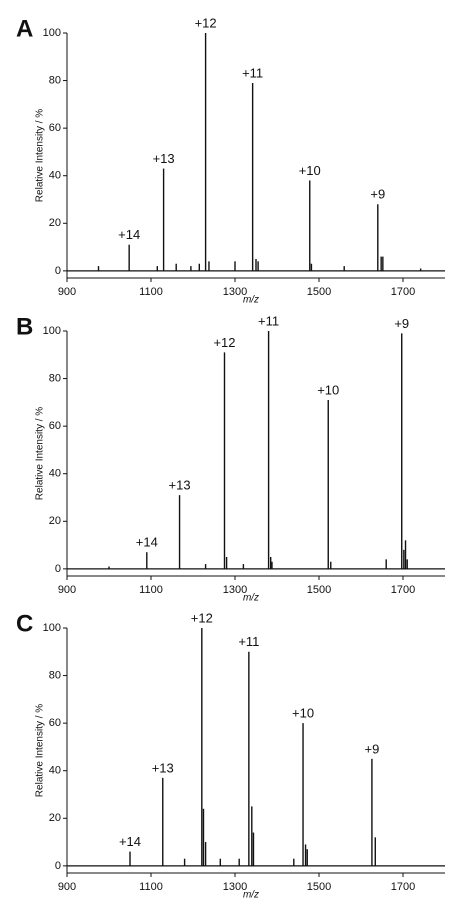  Describe the element at coordinates (24, 623) in the screenshot. I see `panel-label: C` at that location.